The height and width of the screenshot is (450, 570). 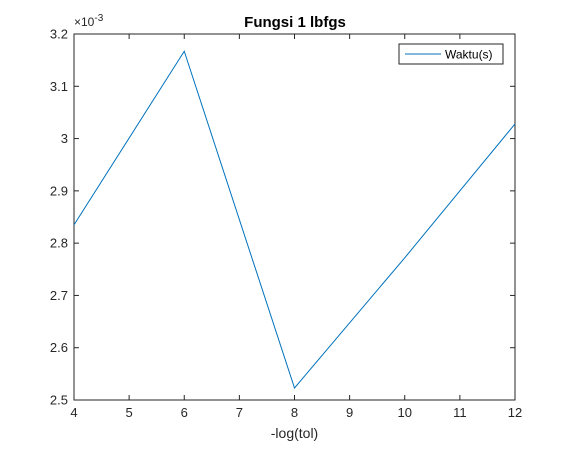 I want to click on y-tick-label: 2.6, so click(x=59, y=347).